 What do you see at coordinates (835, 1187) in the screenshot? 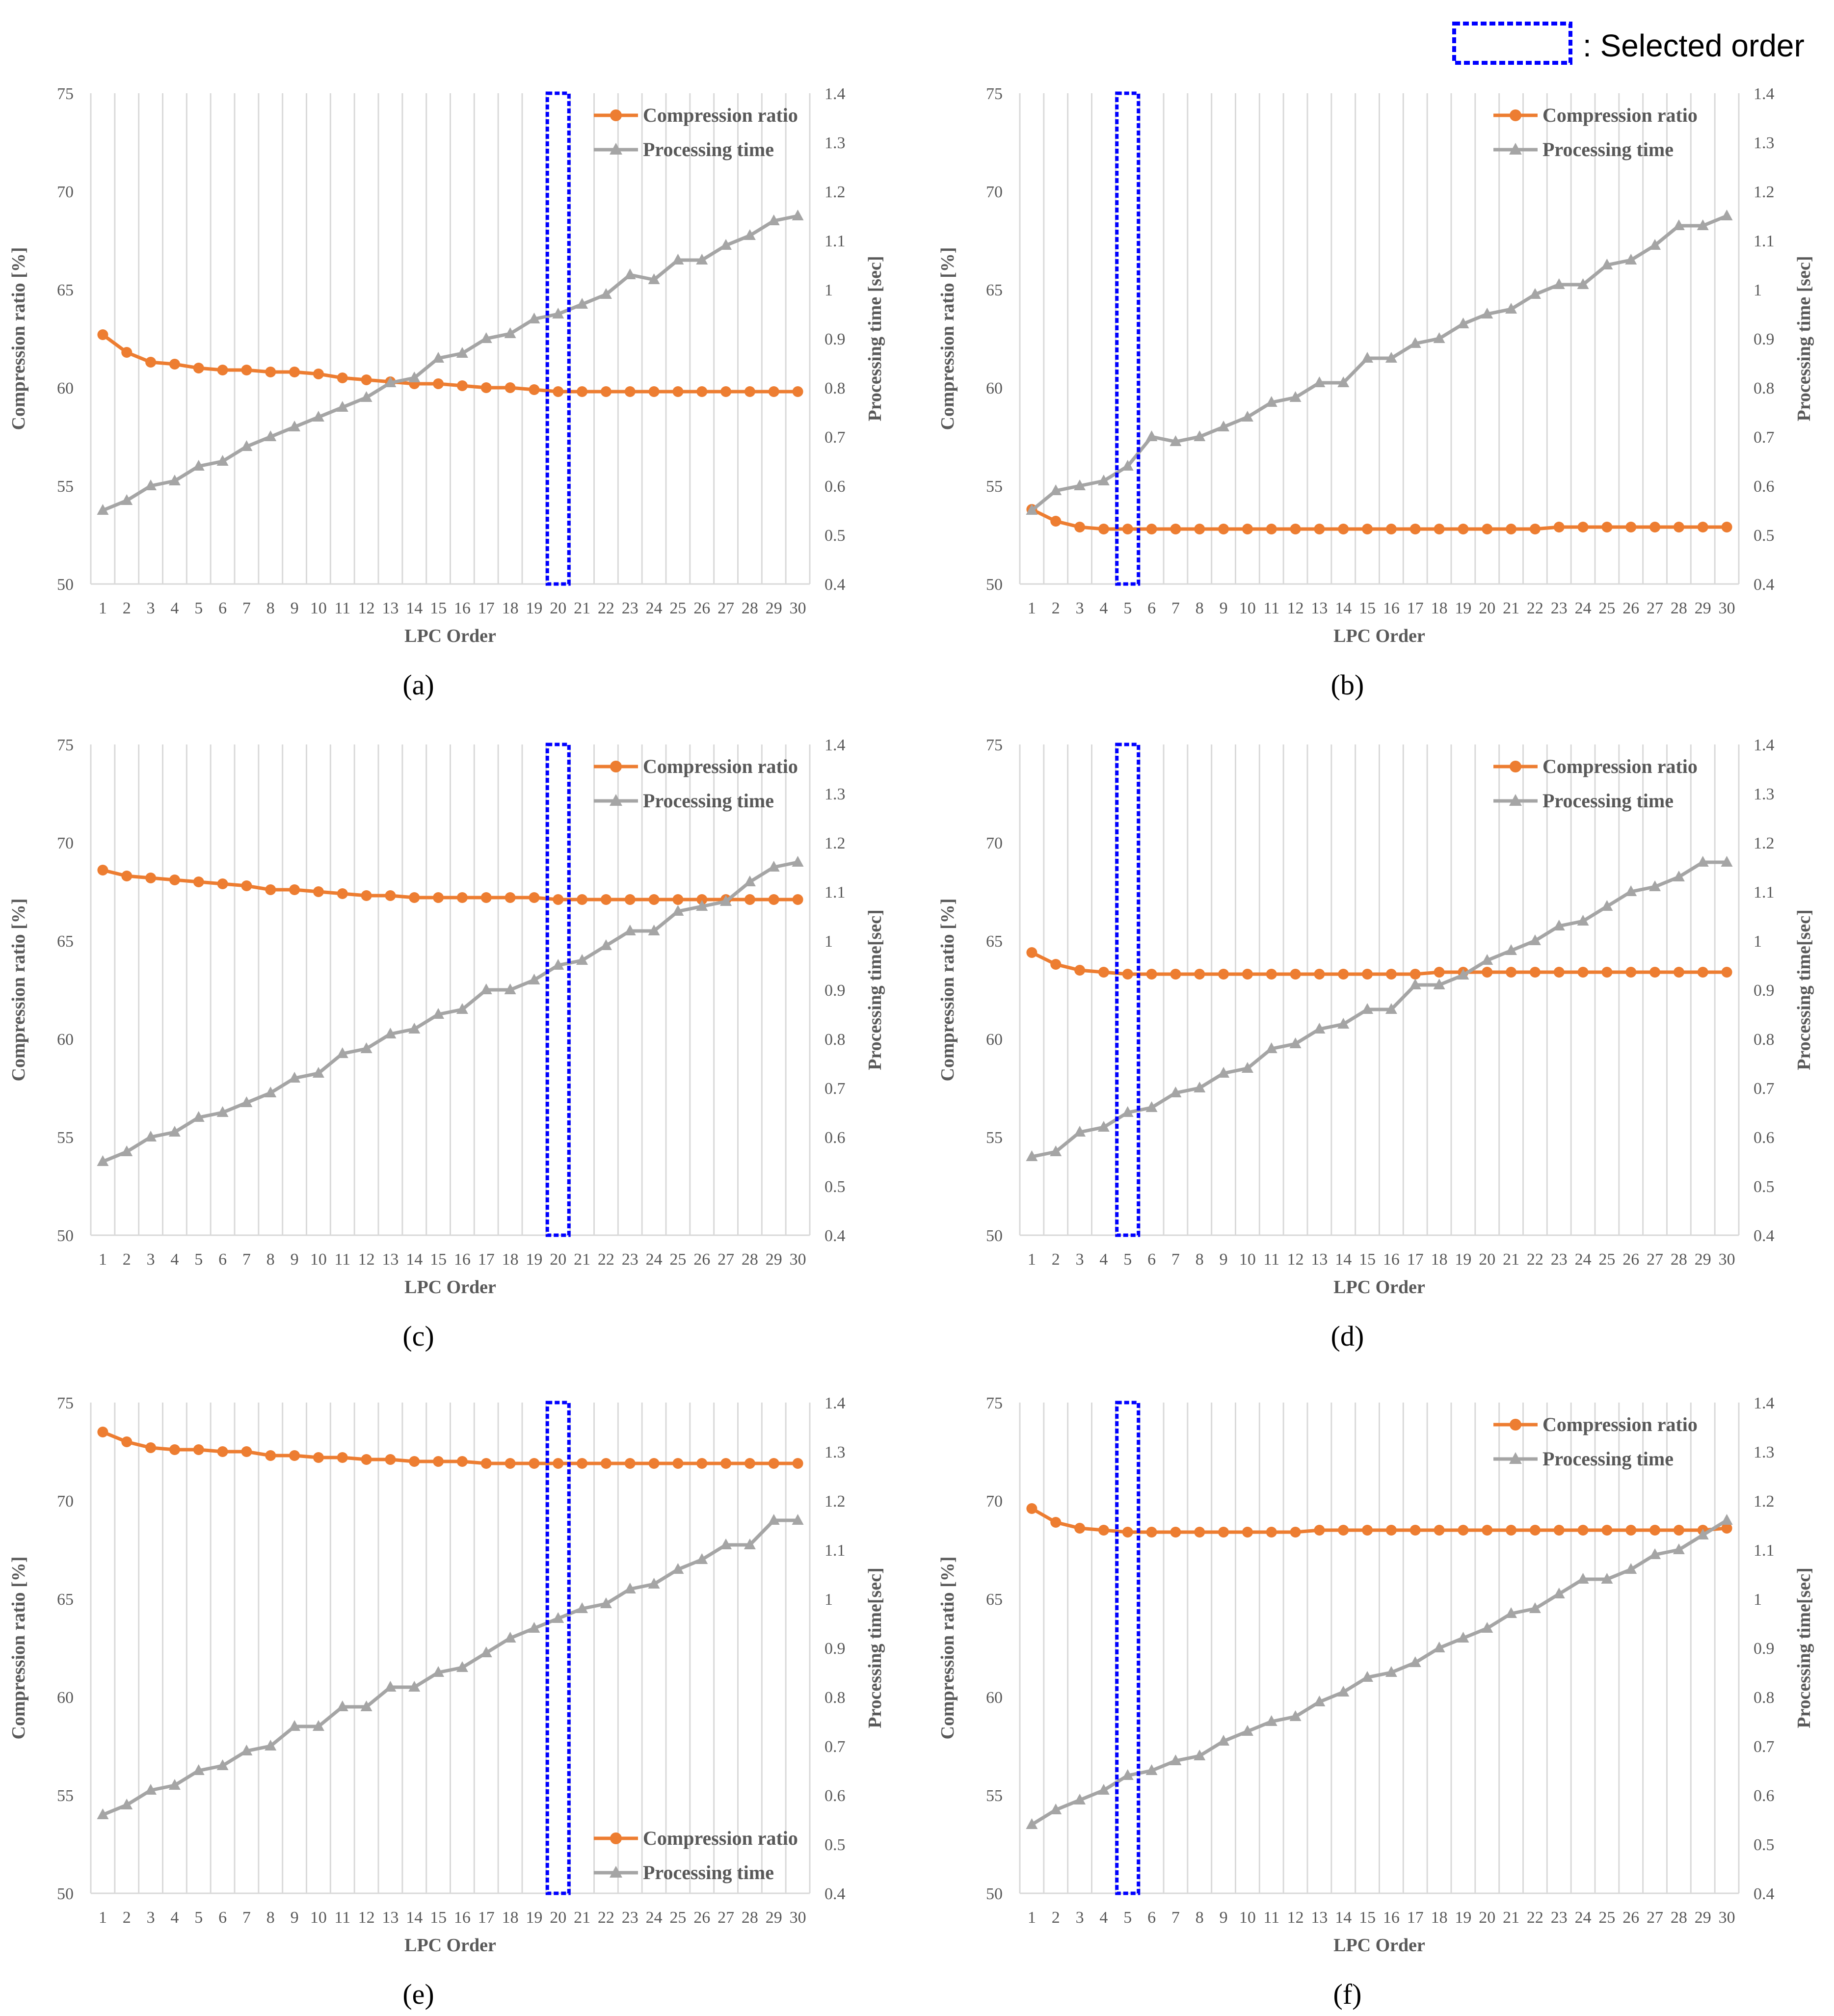
I see `y2-tick-label: 0.5` at bounding box center [835, 1187].